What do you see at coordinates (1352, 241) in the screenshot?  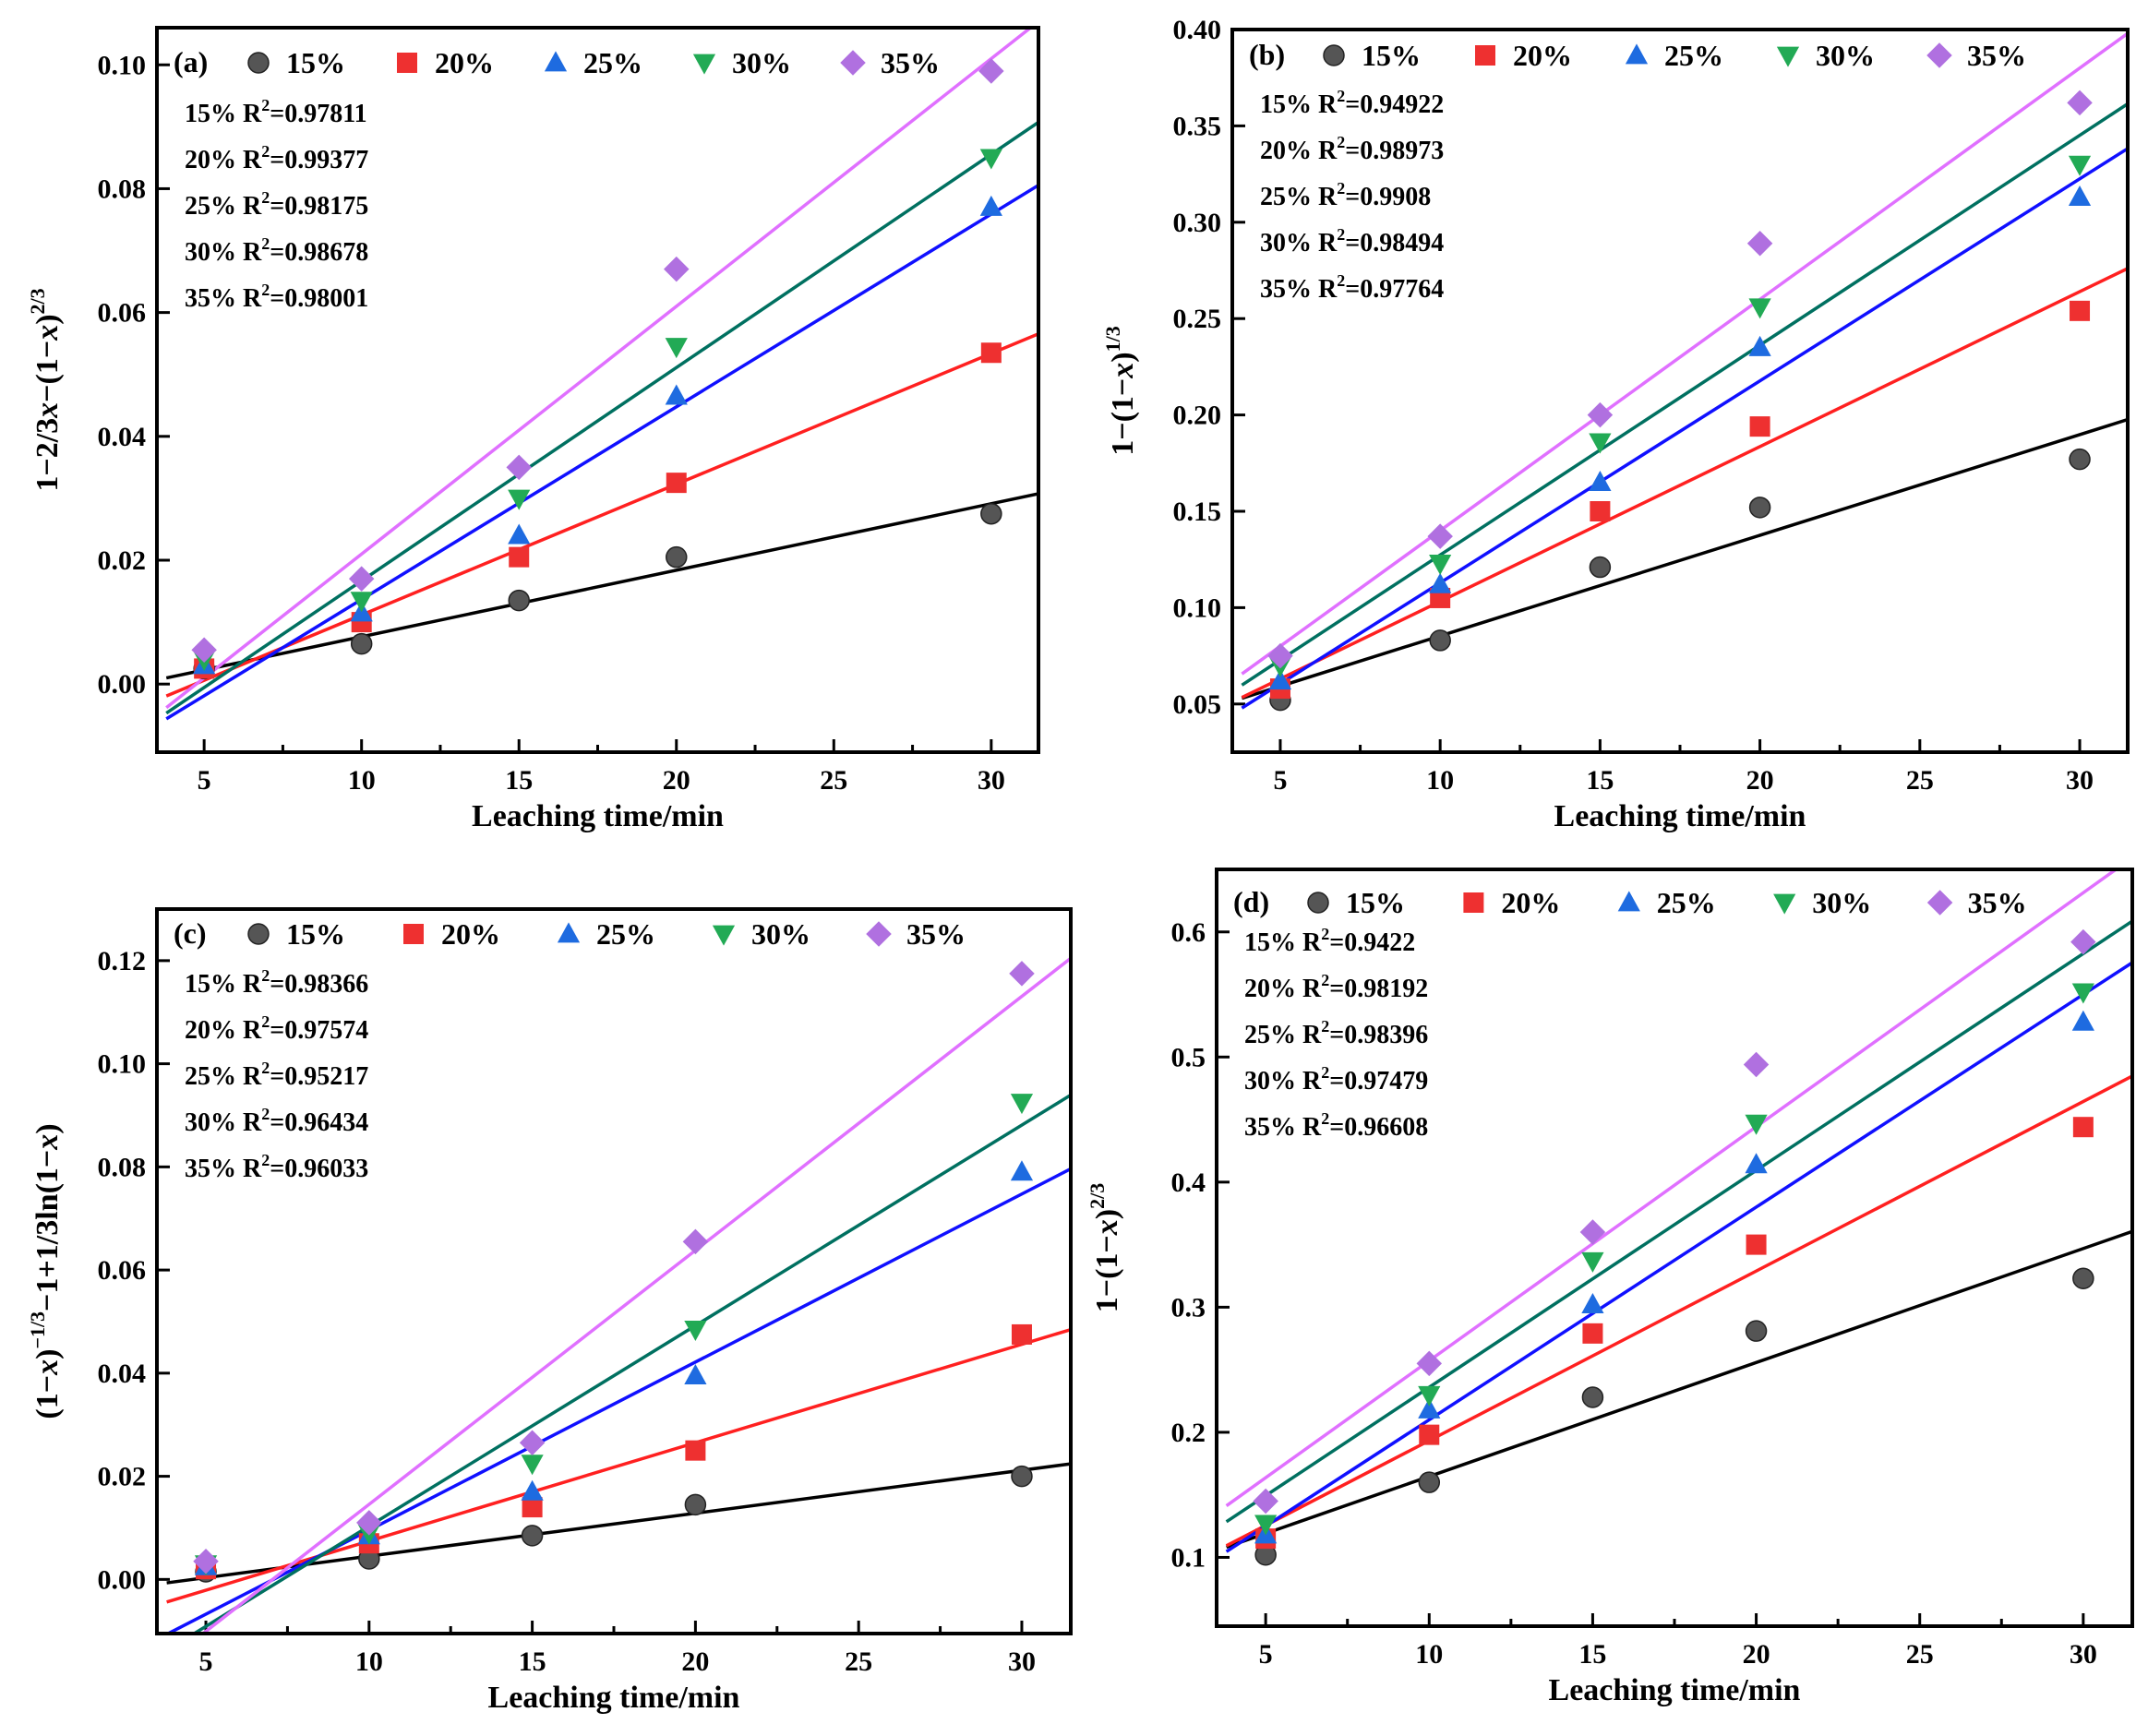 I see `r2-annotation: 30% R2=0.98494` at bounding box center [1352, 241].